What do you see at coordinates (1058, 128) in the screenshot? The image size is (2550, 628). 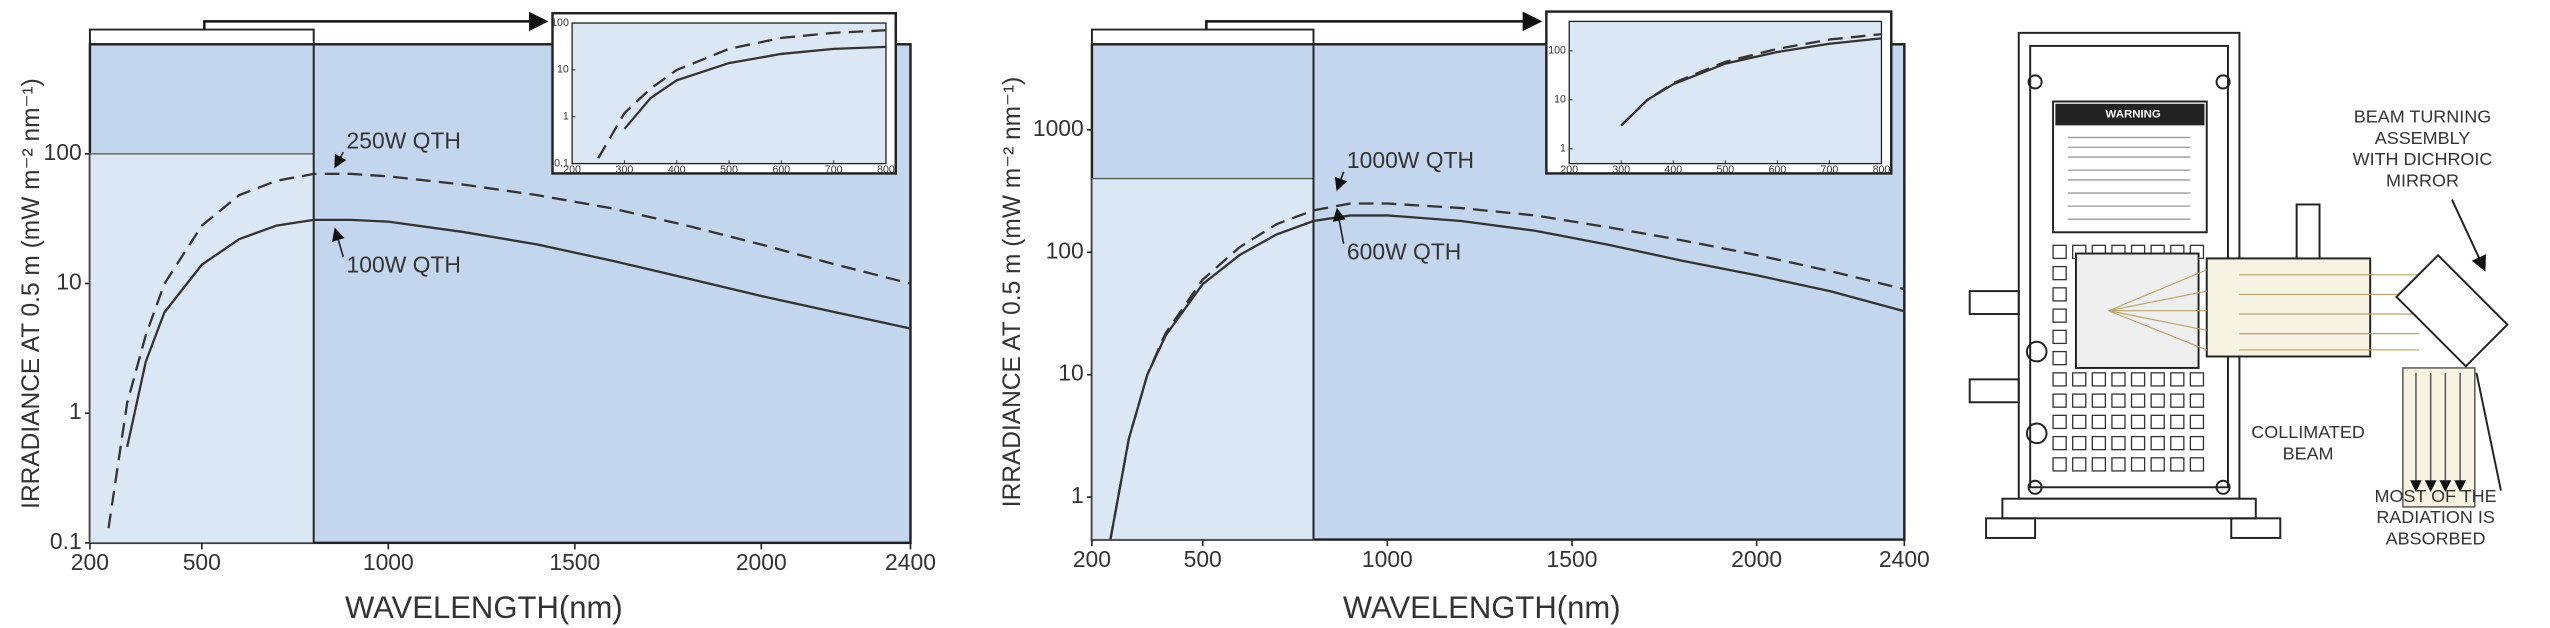 I see `y-tick-label: 1000` at bounding box center [1058, 128].